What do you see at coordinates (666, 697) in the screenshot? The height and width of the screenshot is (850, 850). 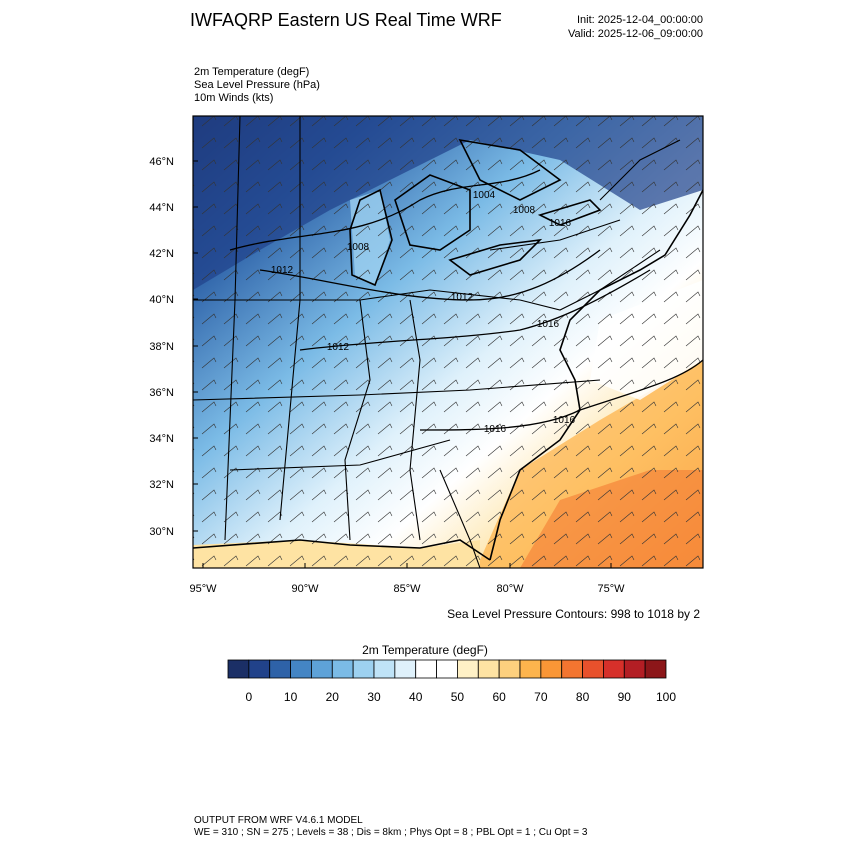 I see `colorbar-label: 100` at bounding box center [666, 697].